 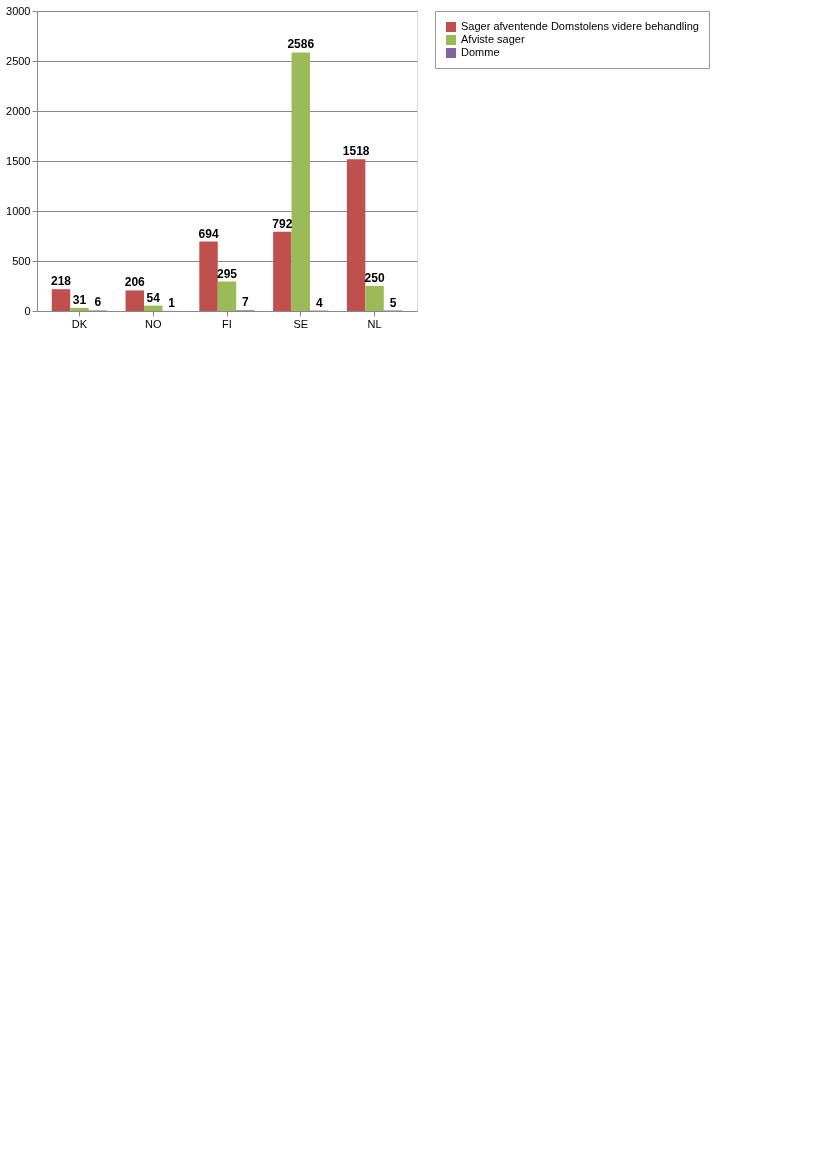 I want to click on data-label: 6, so click(x=98, y=302).